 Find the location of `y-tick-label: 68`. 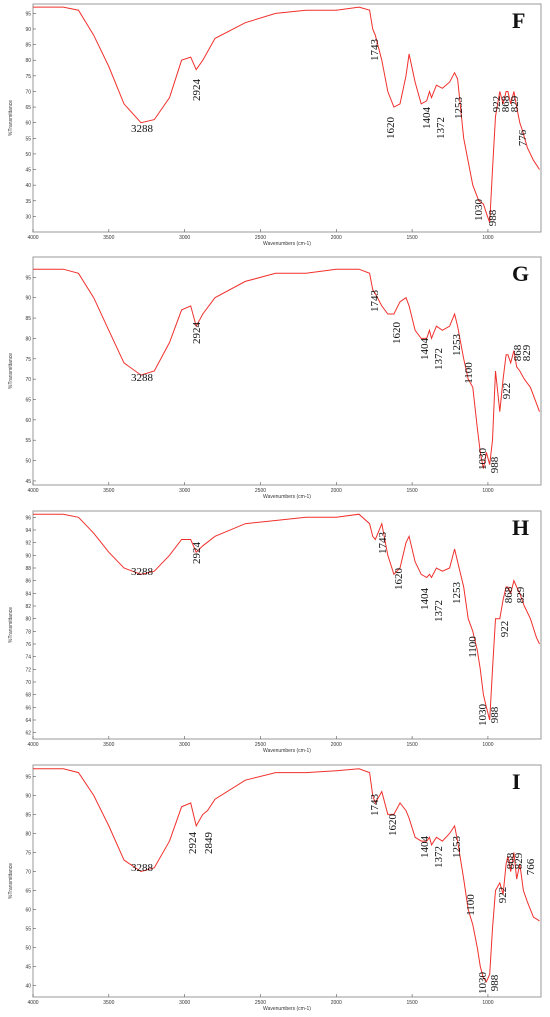

y-tick-label: 68 is located at coordinates (28, 696).